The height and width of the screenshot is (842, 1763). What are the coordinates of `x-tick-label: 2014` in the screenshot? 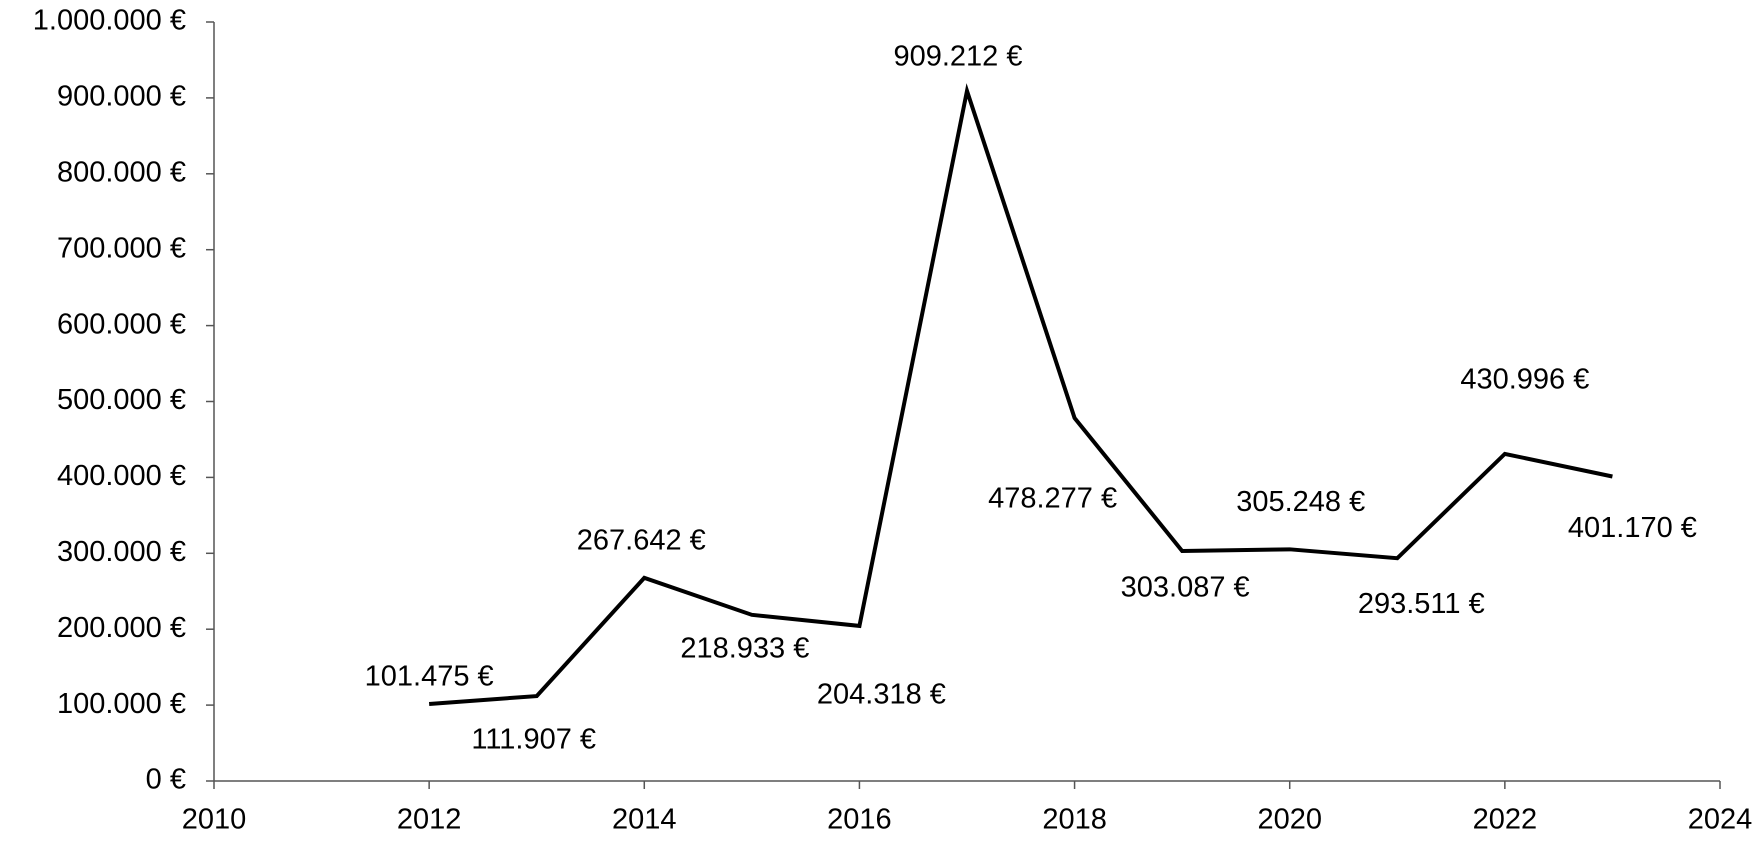 It's located at (644, 820).